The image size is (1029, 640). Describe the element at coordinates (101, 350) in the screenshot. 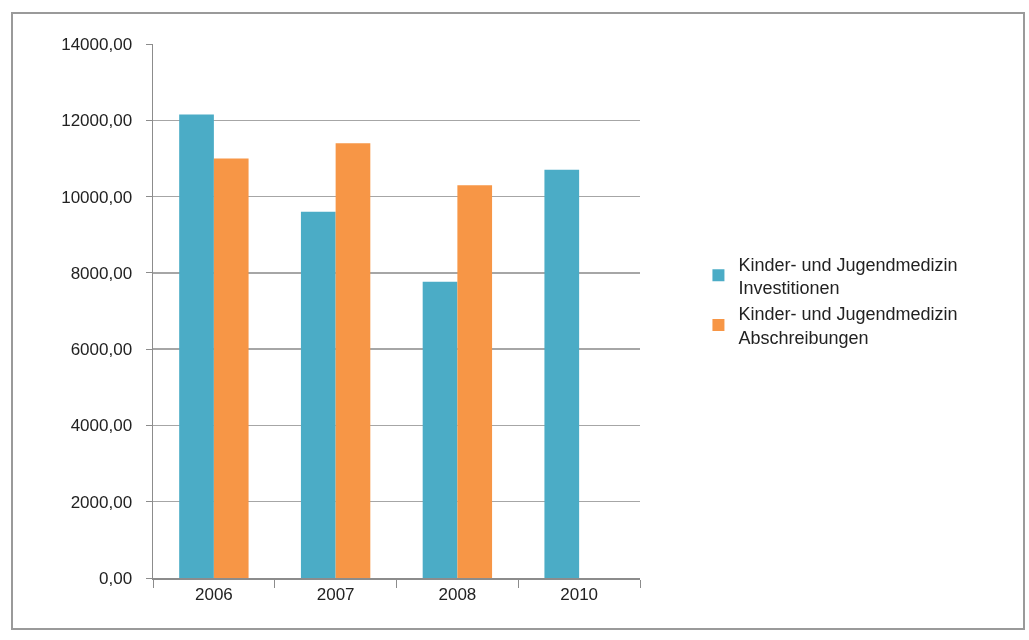

I see `y-tick-label: 6000,00` at that location.